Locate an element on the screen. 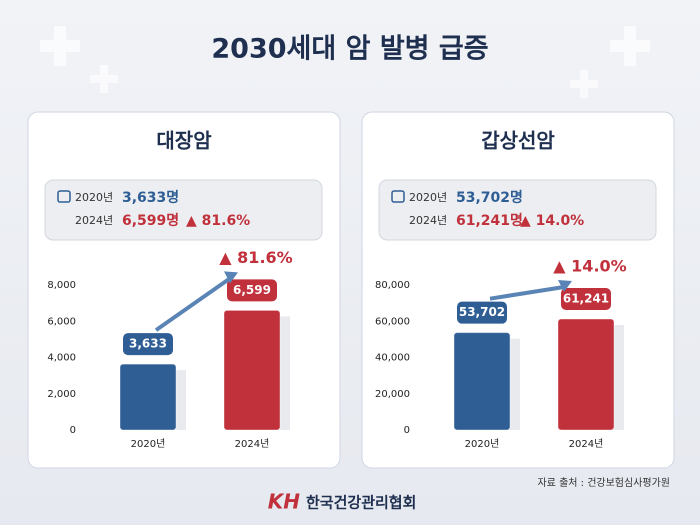 This screenshot has height=525, width=700. y-tick-label: 4,000 is located at coordinates (61, 358).